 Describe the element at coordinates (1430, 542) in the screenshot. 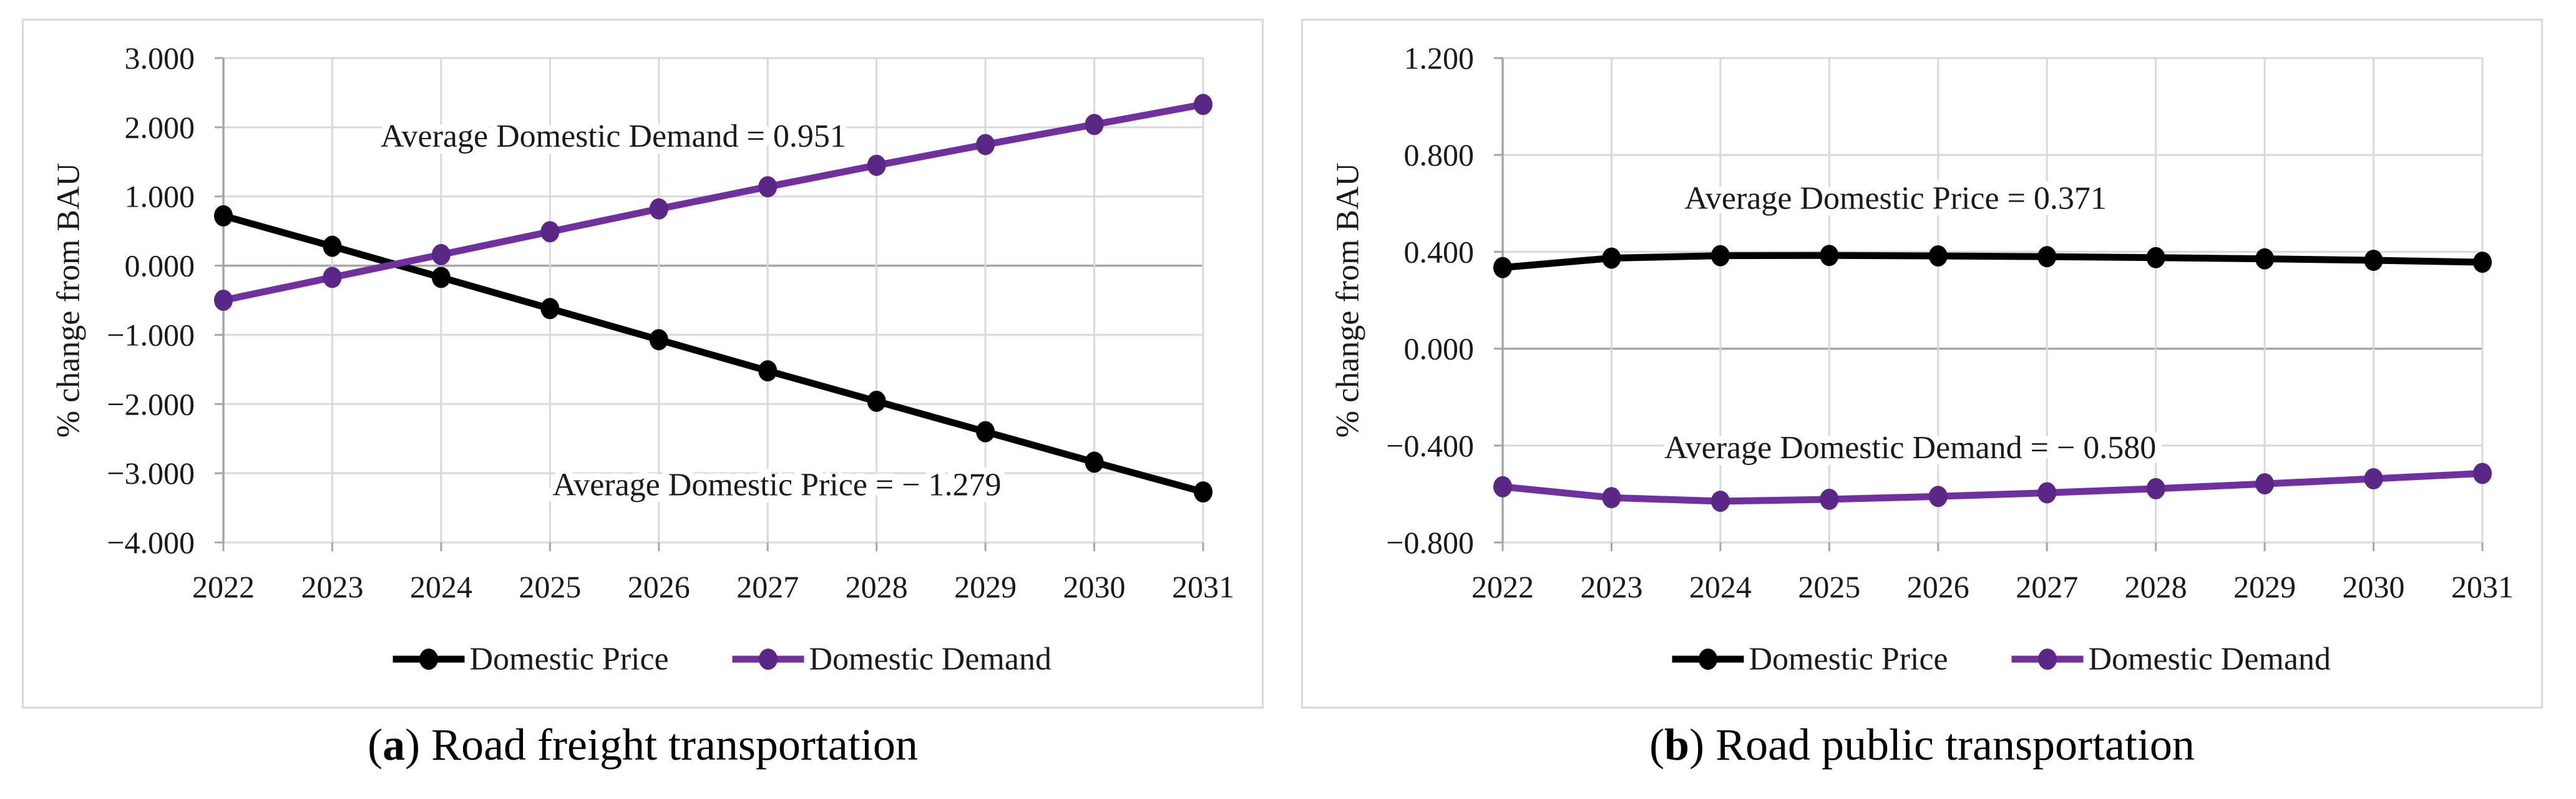

I see `y-tick-label: −0.800` at that location.